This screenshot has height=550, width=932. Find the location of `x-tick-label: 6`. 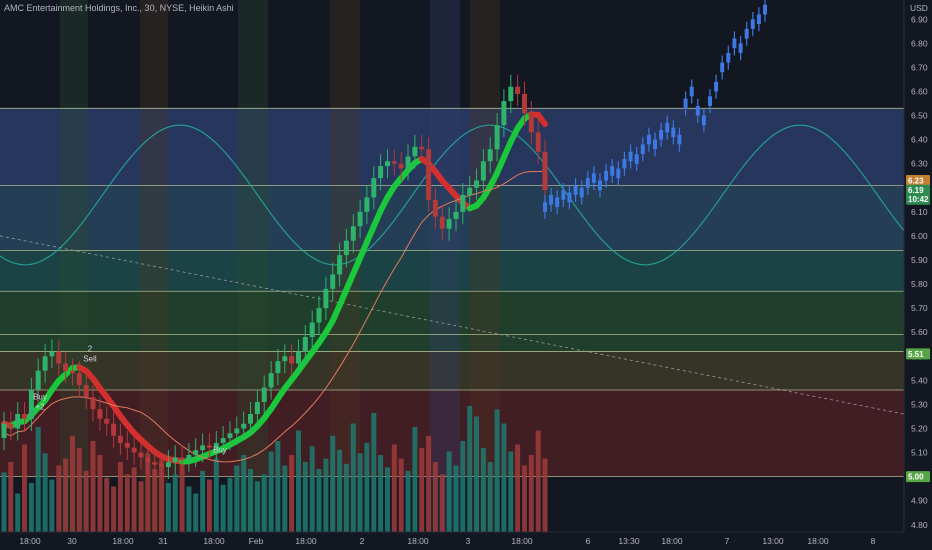

x-tick-label: 6 is located at coordinates (588, 541).